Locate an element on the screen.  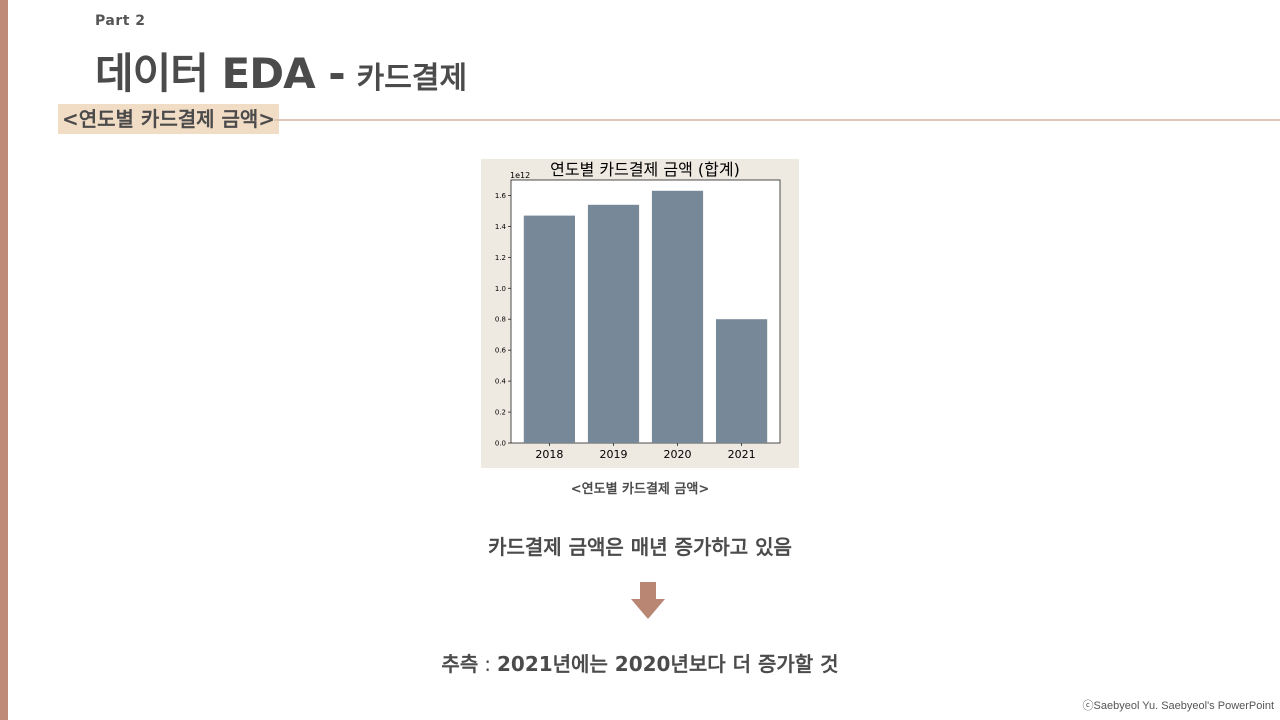
section-tag: <연도별 카드결제 금액> is located at coordinates (169, 119).